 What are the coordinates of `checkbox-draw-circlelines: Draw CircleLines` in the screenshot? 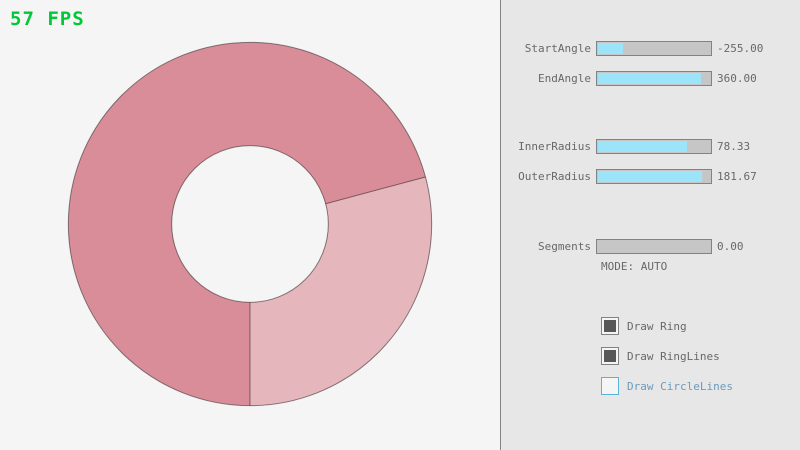 It's located at (667, 386).